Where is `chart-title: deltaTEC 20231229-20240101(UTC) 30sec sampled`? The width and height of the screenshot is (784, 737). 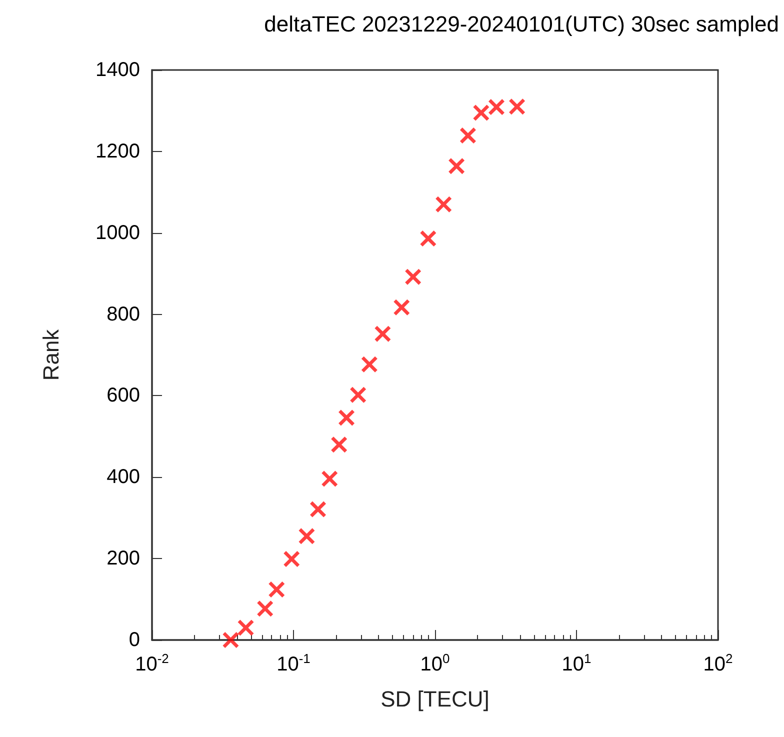 chart-title: deltaTEC 20231229-20240101(UTC) 30sec sampled is located at coordinates (521, 24).